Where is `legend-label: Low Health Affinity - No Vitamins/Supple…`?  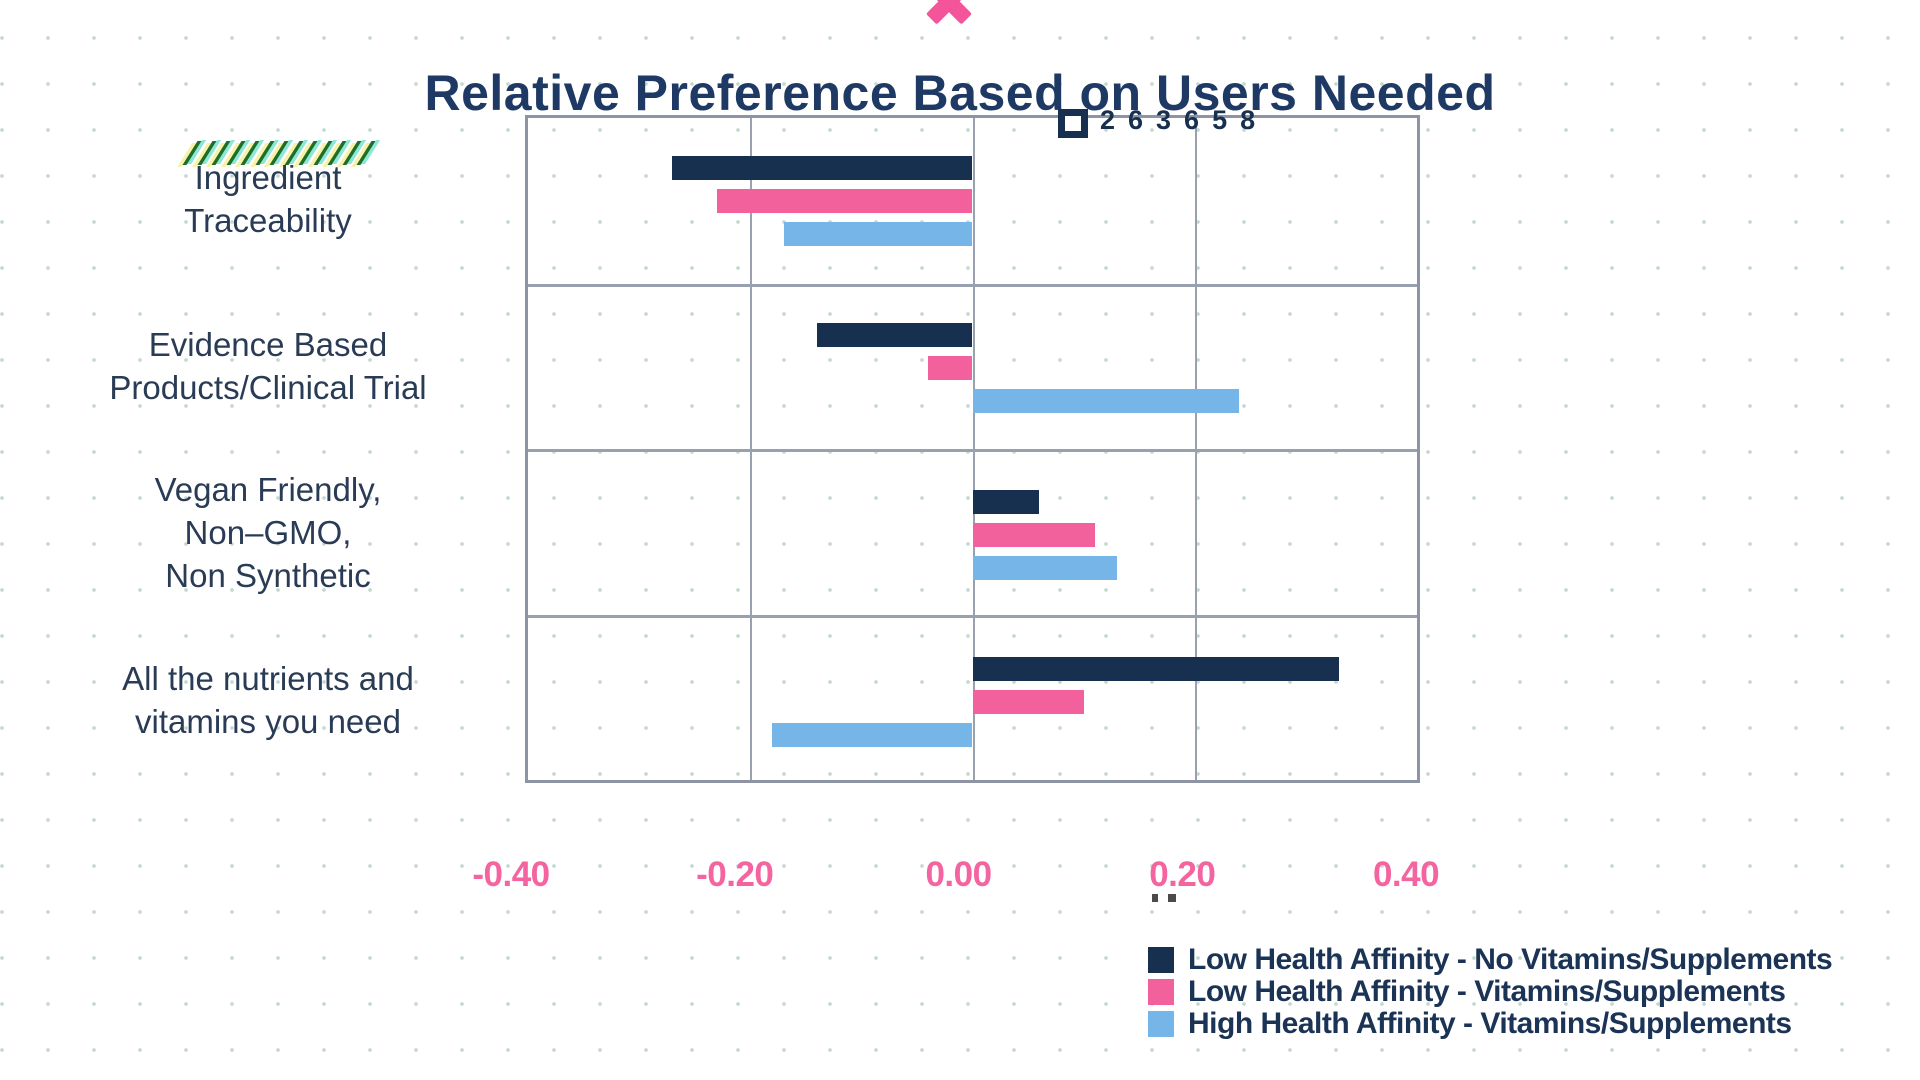
legend-label: Low Health Affinity - No Vitamins/Supple… is located at coordinates (1510, 959).